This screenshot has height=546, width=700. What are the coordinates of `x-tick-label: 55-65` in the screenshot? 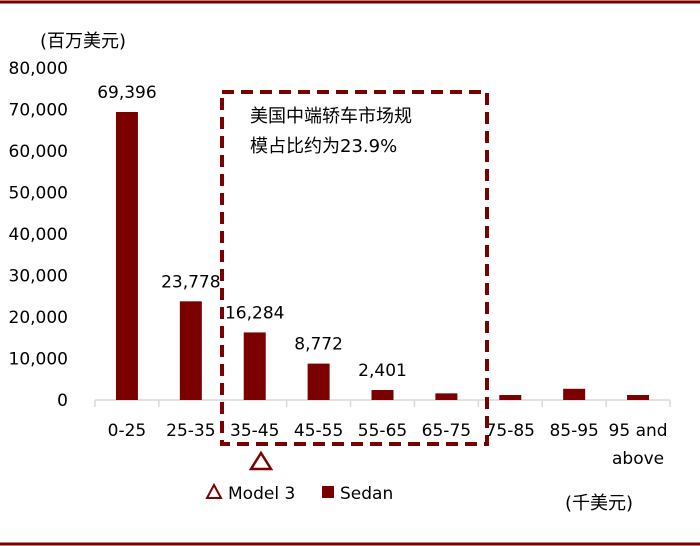 It's located at (382, 431).